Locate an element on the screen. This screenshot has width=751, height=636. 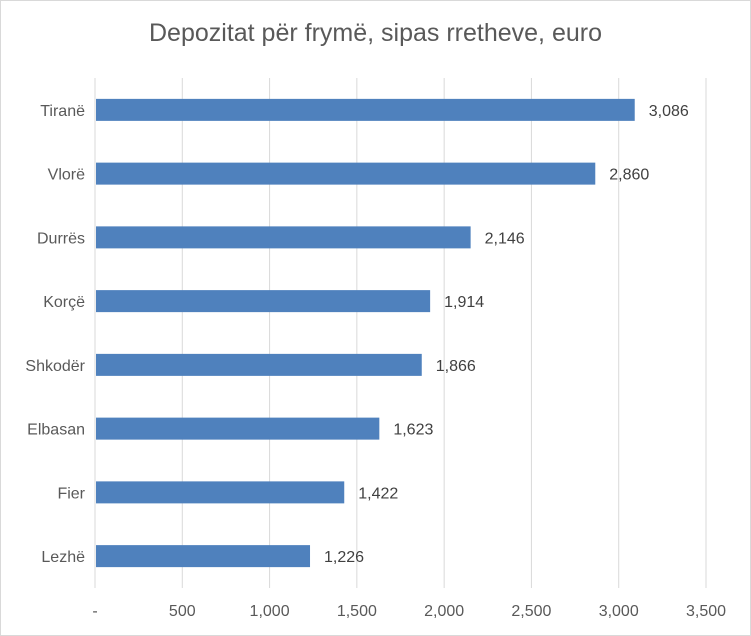
x-tick-label: 3,500 is located at coordinates (706, 611).